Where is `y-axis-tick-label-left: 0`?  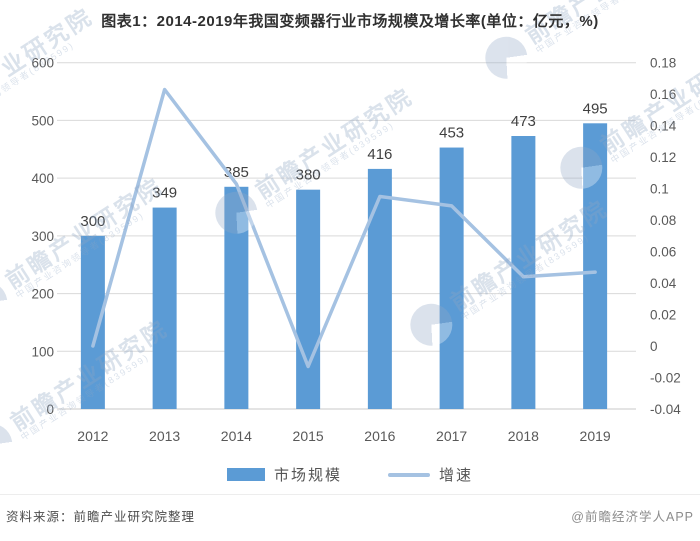
y-axis-tick-label-left: 0 is located at coordinates (50, 409).